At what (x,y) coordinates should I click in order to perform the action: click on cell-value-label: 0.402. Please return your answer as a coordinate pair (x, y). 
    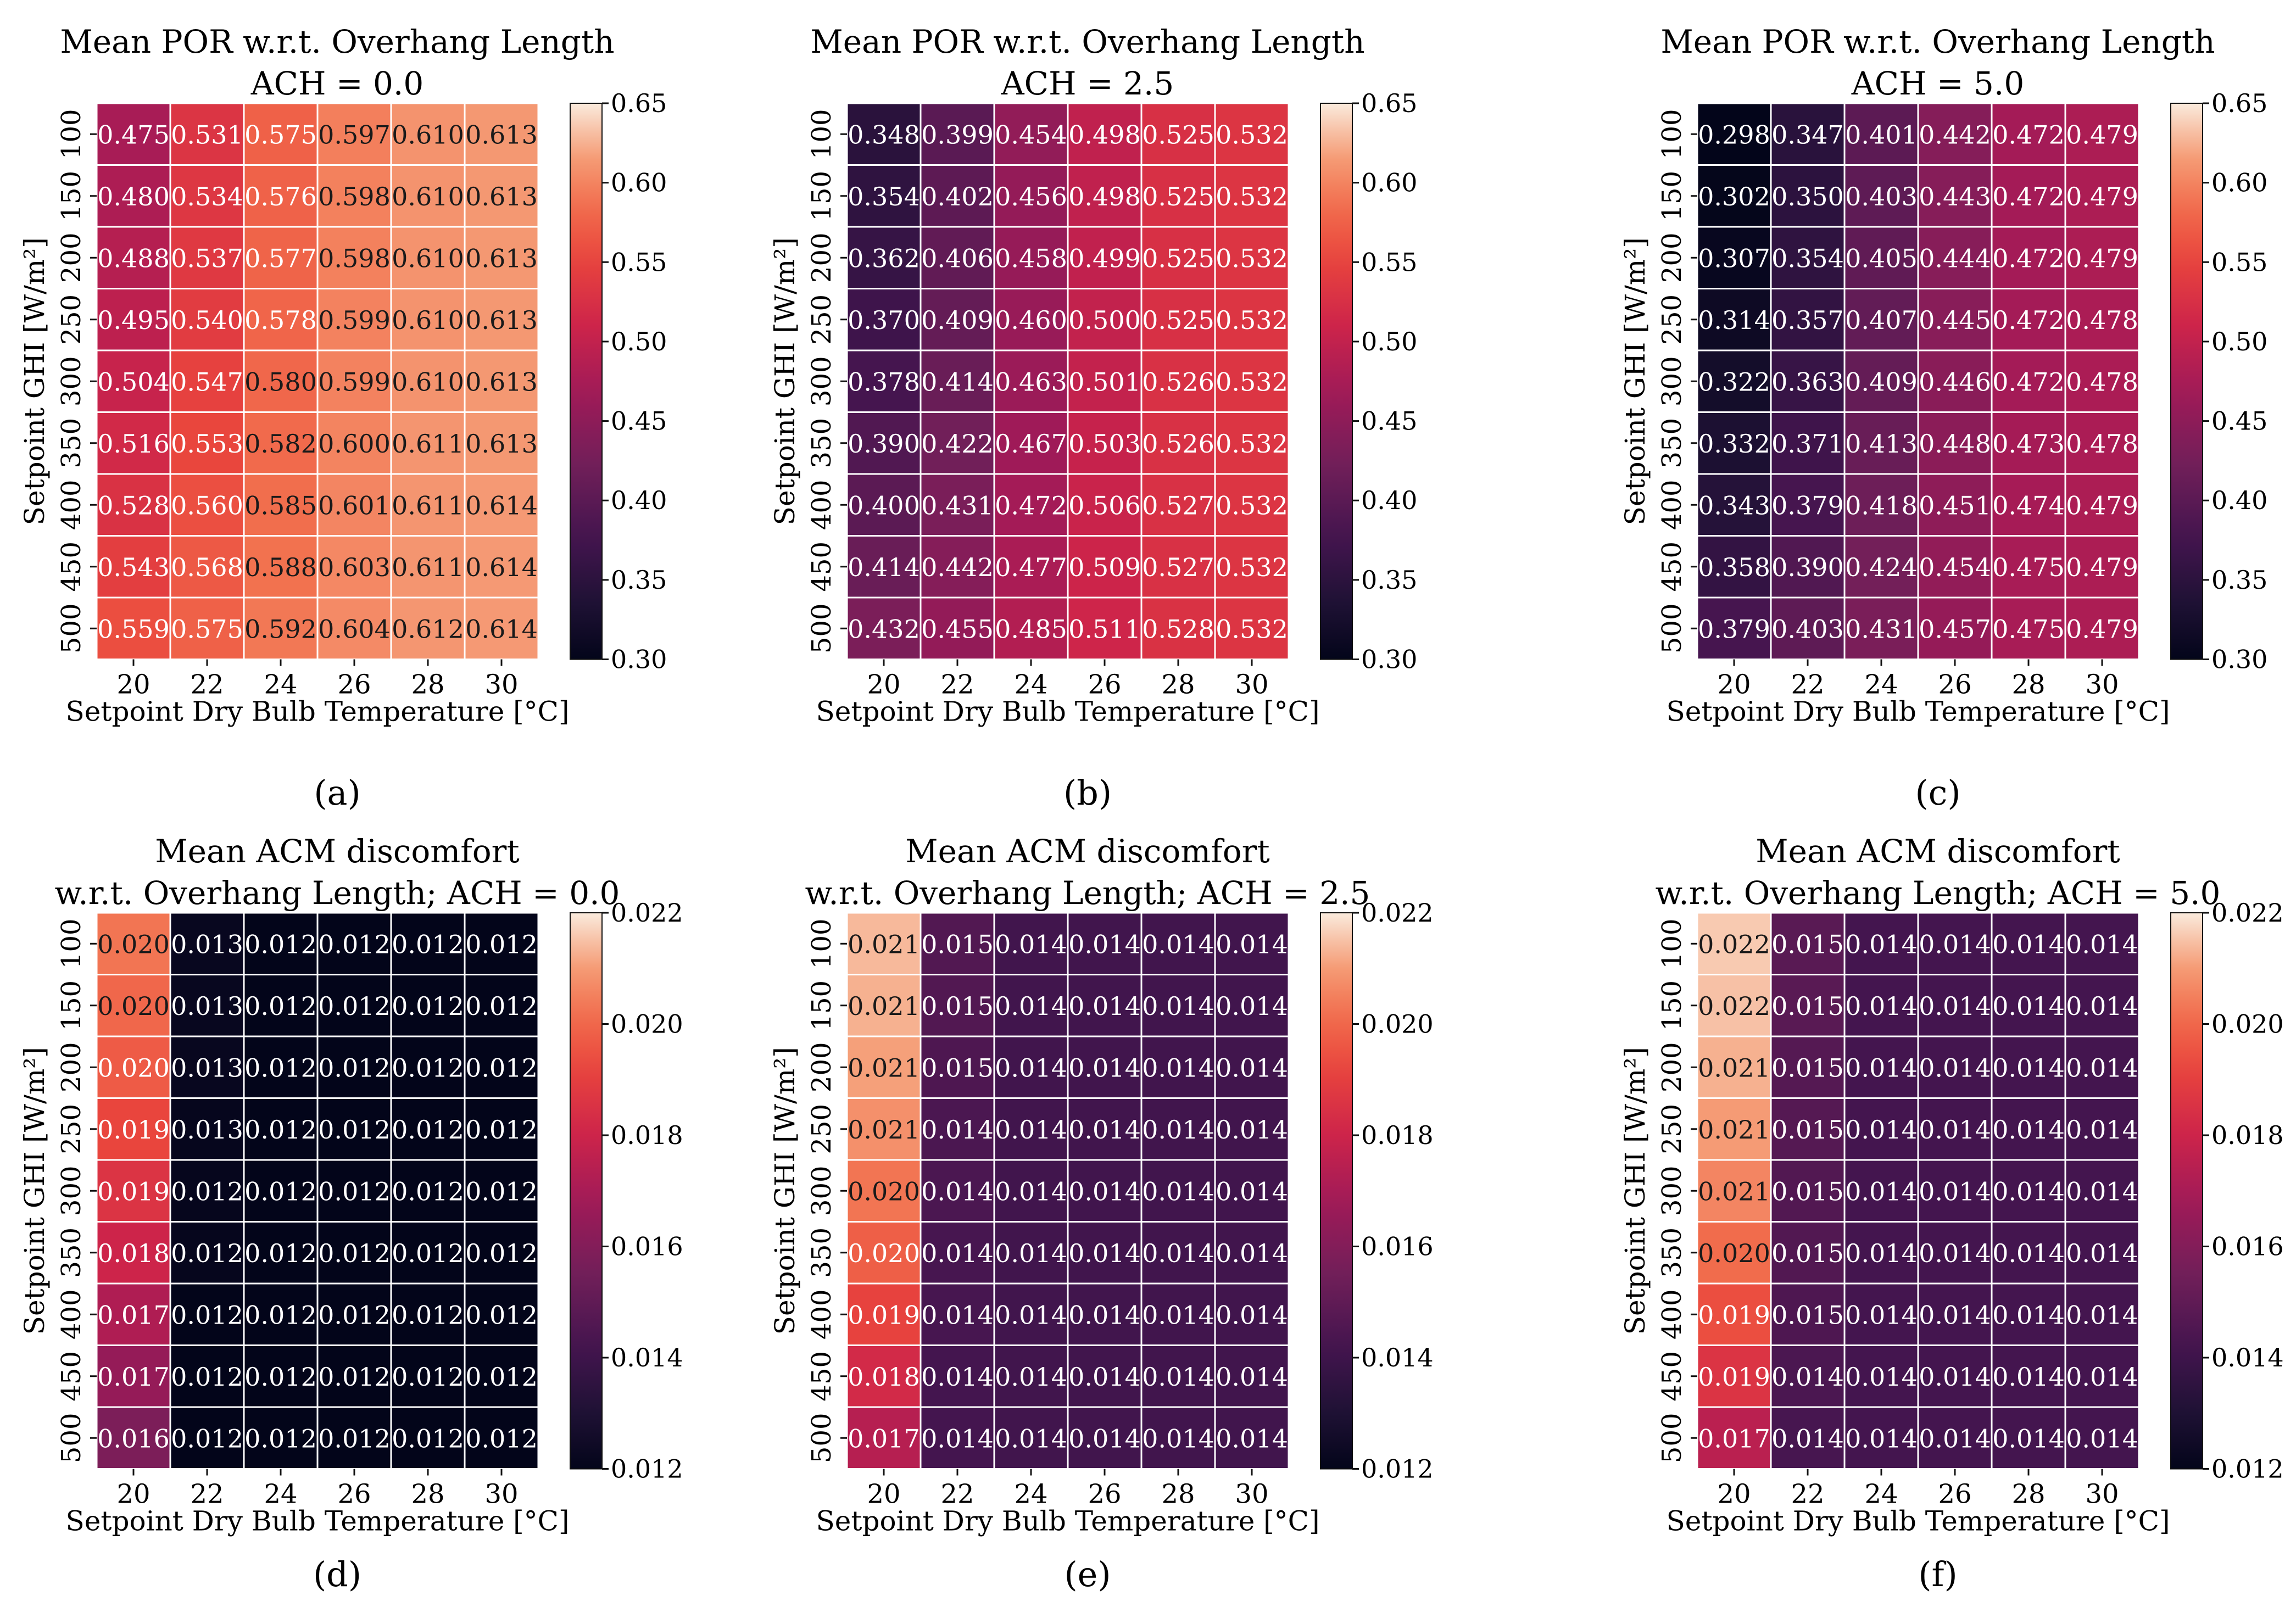
    Looking at the image, I should click on (957, 197).